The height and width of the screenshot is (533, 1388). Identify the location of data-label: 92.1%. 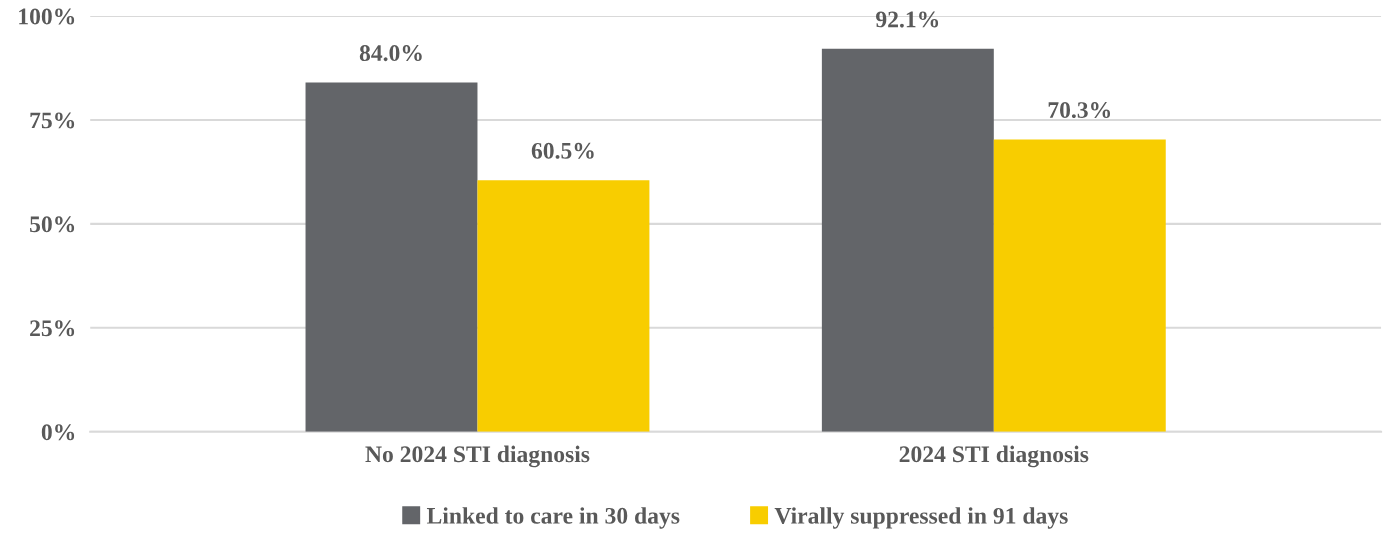
(907, 19).